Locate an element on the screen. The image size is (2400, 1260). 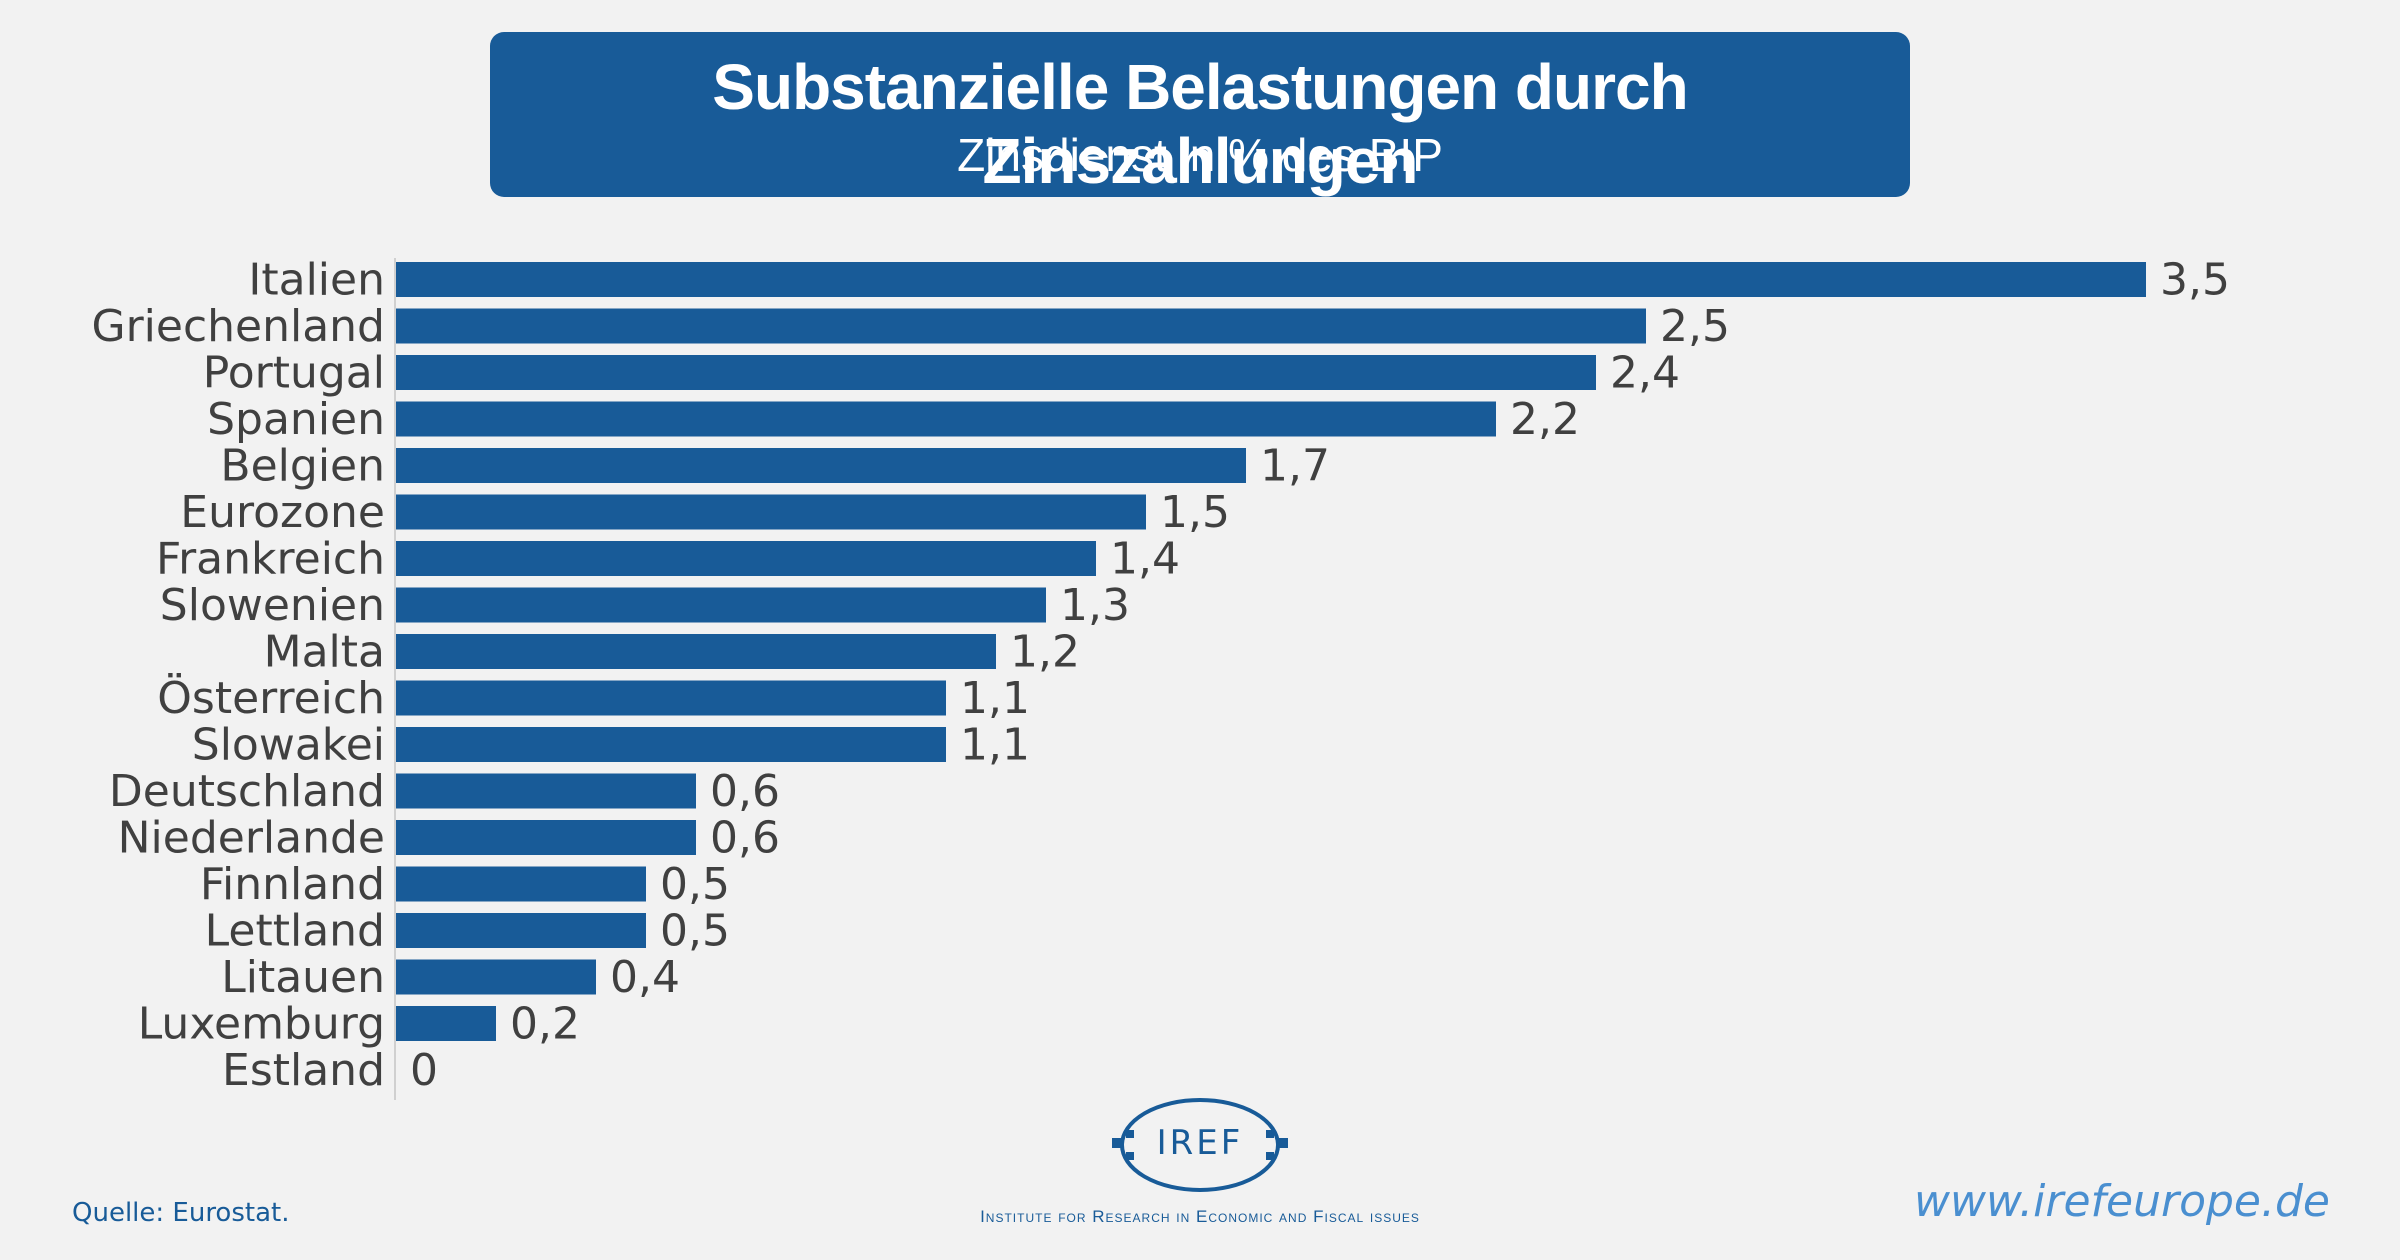
category-label: Niederlande is located at coordinates (251, 838).